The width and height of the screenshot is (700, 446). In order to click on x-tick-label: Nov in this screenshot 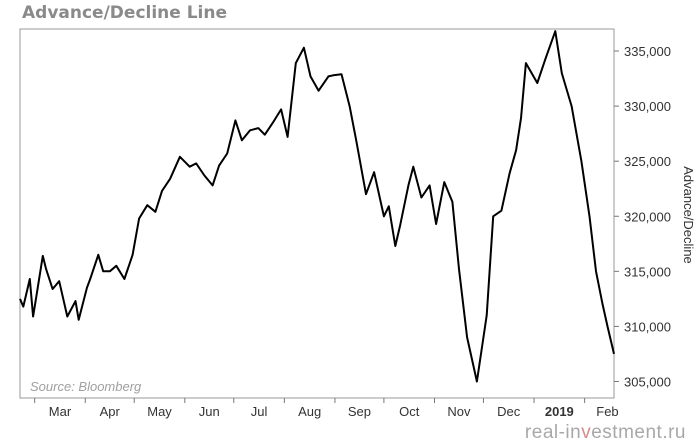, I will do `click(459, 411)`.